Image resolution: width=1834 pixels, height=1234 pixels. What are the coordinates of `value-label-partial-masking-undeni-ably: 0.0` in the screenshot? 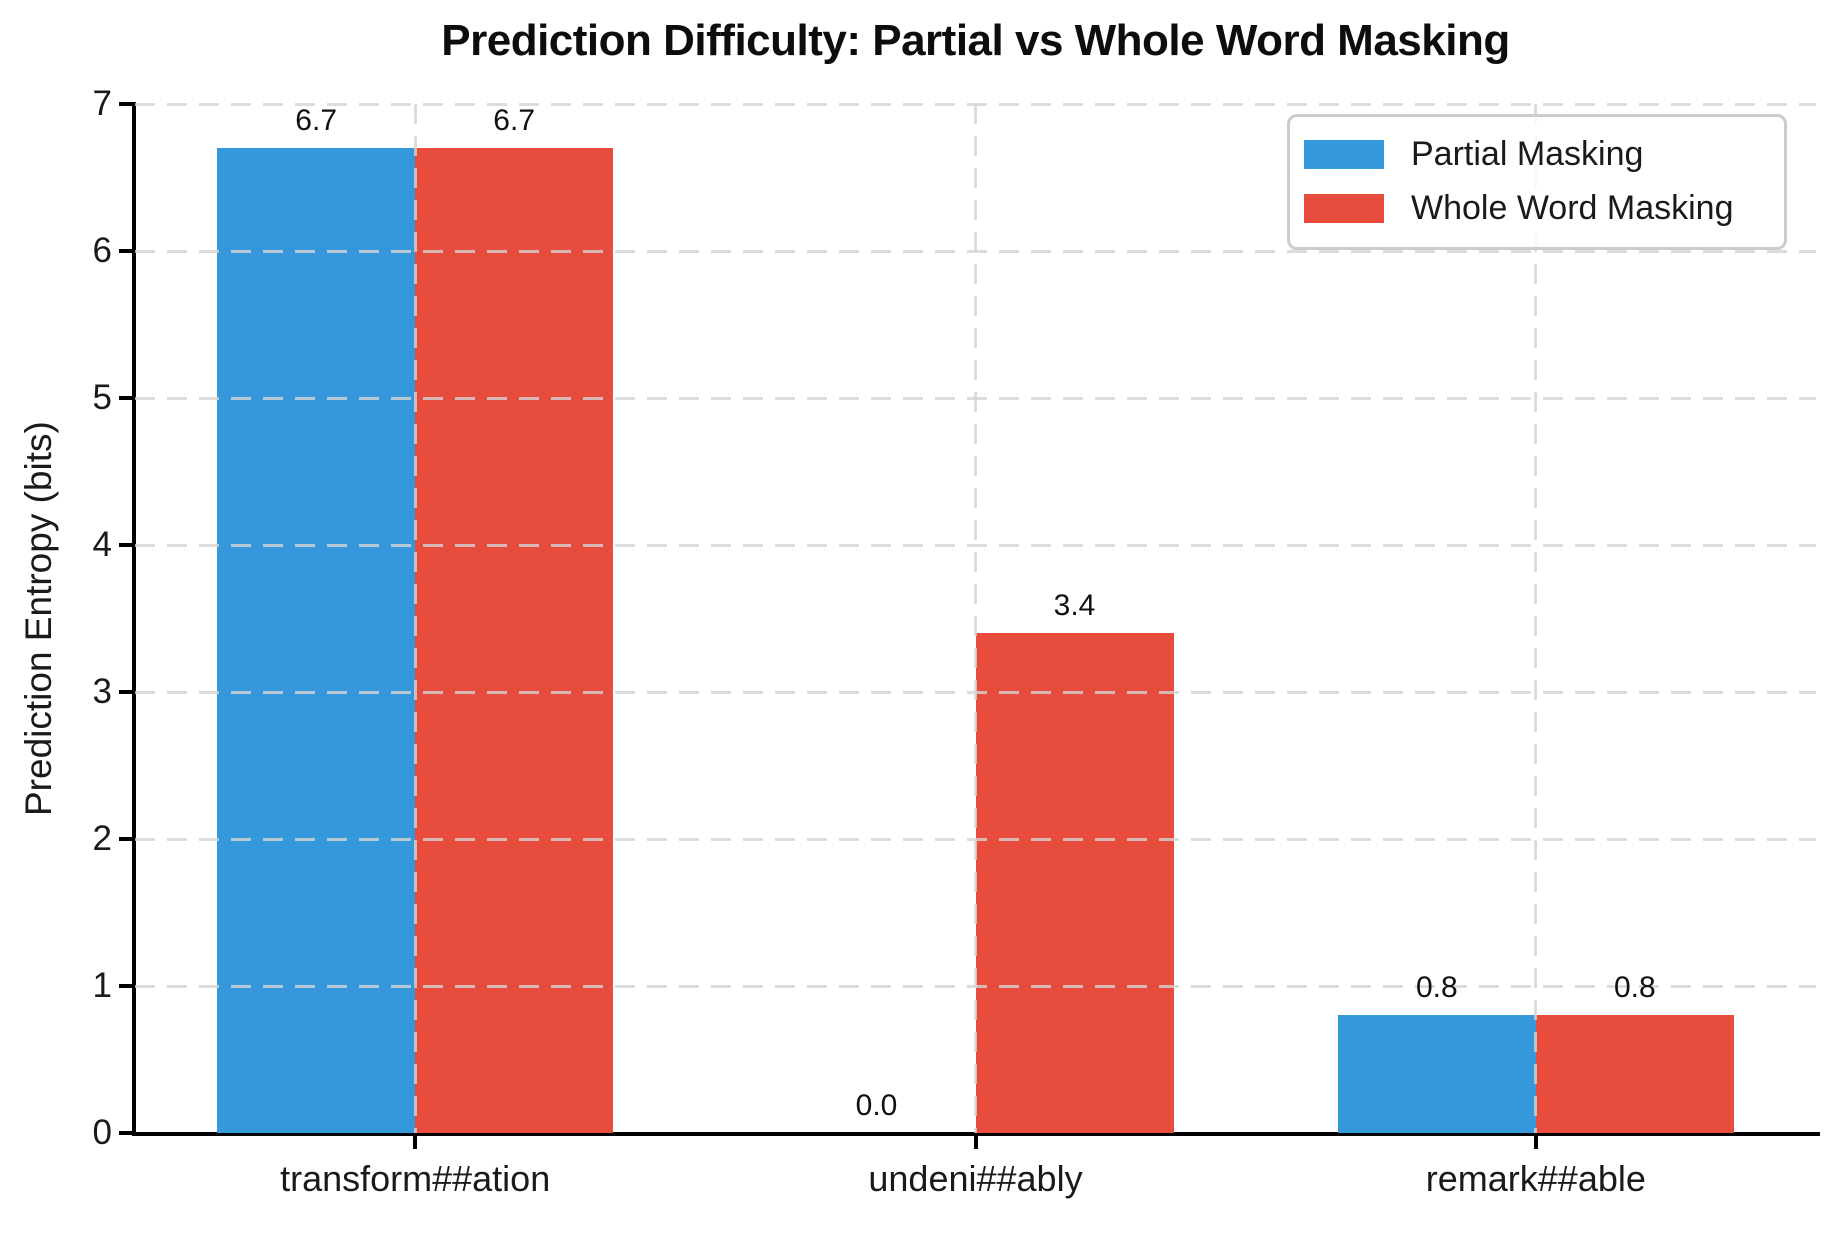 It's located at (876, 1105).